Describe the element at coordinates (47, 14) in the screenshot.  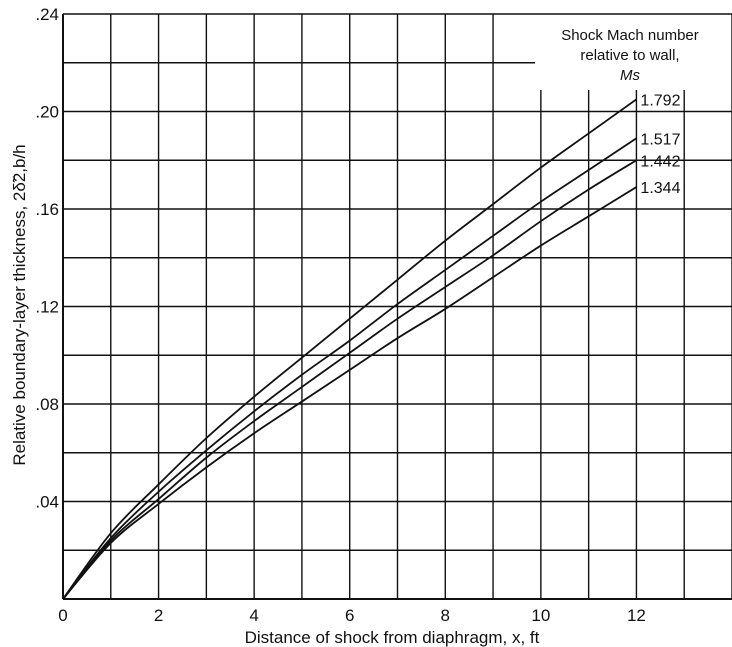
I see `y-tick-label: .24` at that location.